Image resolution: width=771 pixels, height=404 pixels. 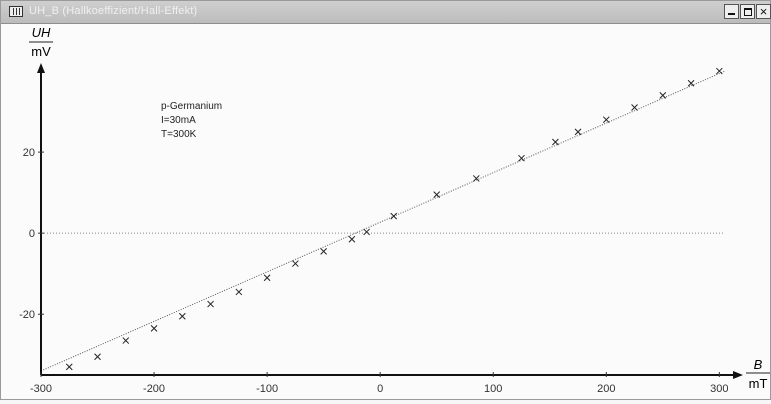 I want to click on minimize-button, so click(x=731, y=11).